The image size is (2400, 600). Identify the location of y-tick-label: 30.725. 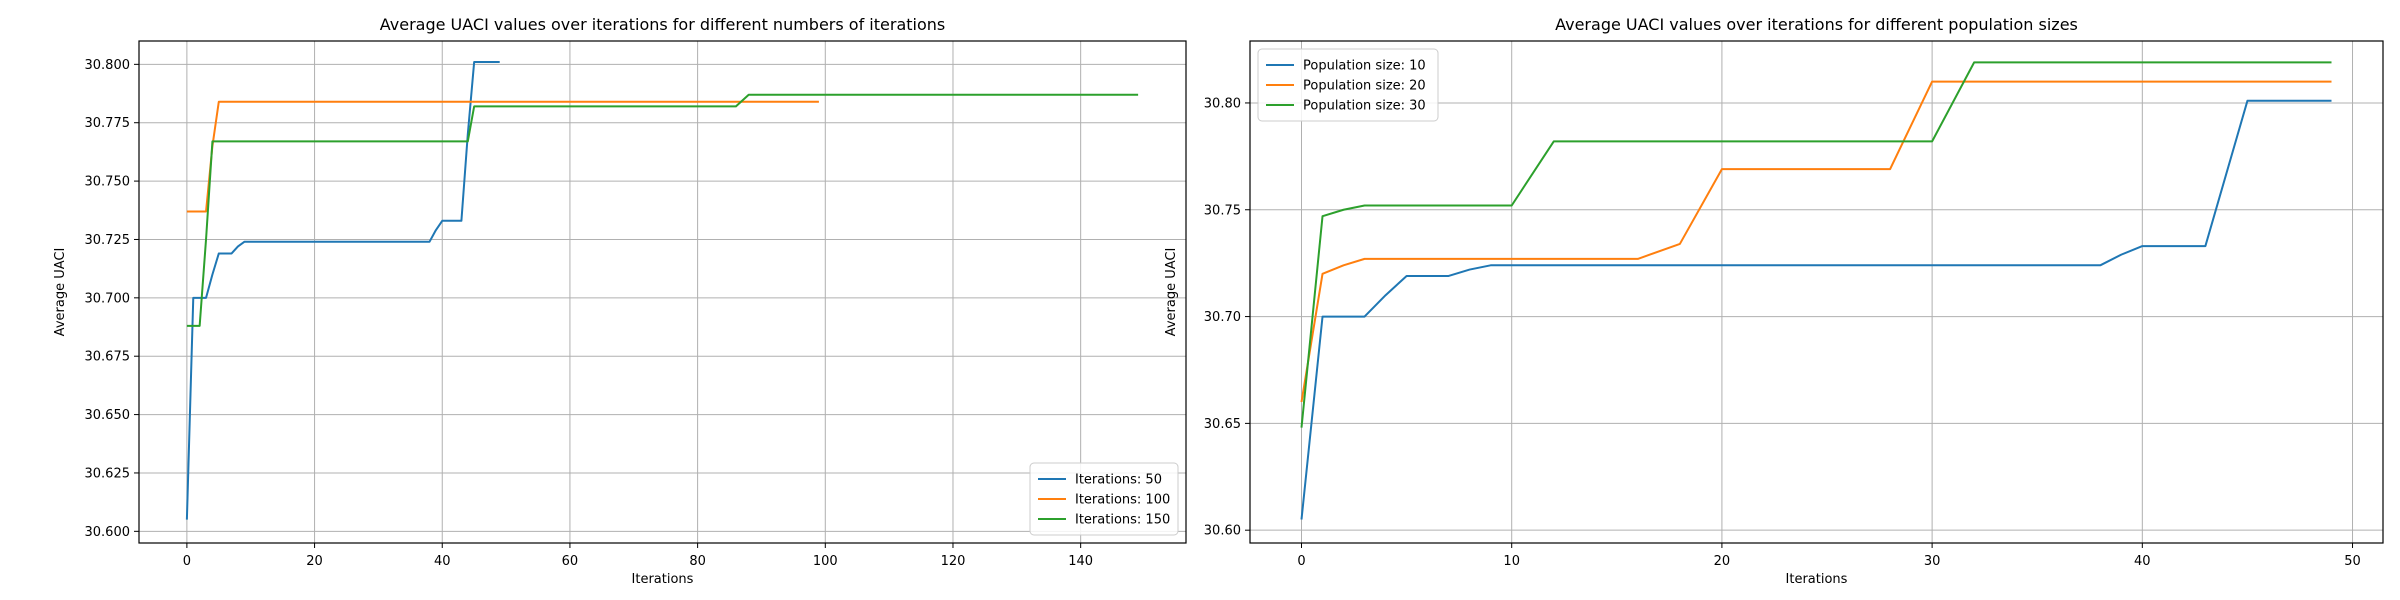
(108, 240).